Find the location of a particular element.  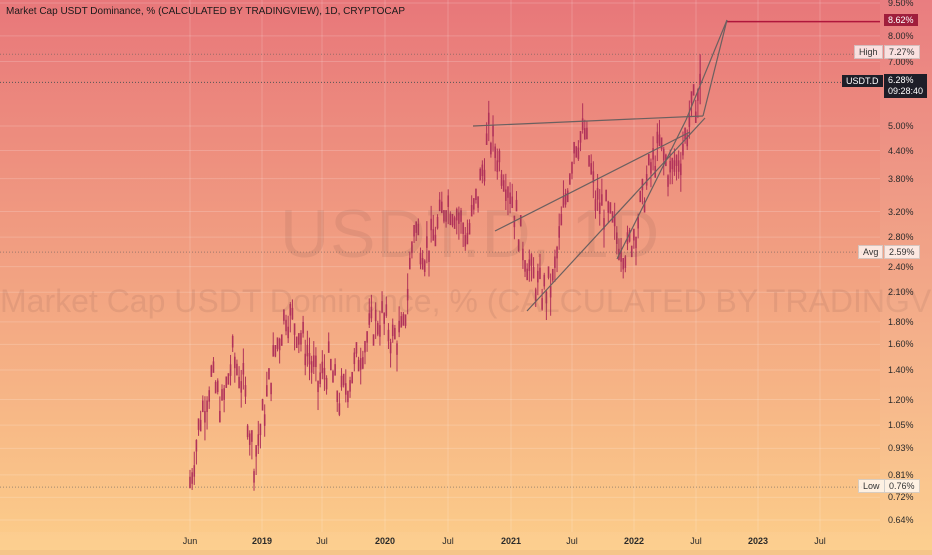

trendlines is located at coordinates (600, 165).